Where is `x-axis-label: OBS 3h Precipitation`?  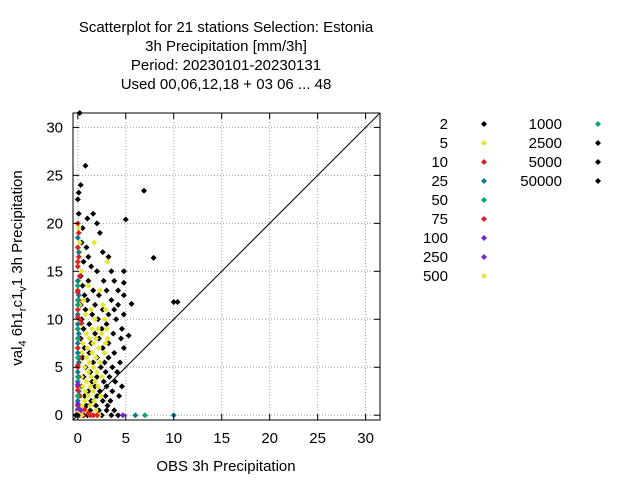
x-axis-label: OBS 3h Precipitation is located at coordinates (225, 466).